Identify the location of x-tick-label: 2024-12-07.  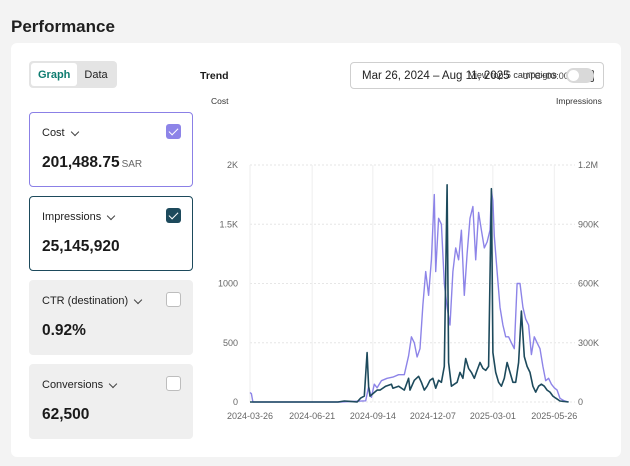
(433, 416).